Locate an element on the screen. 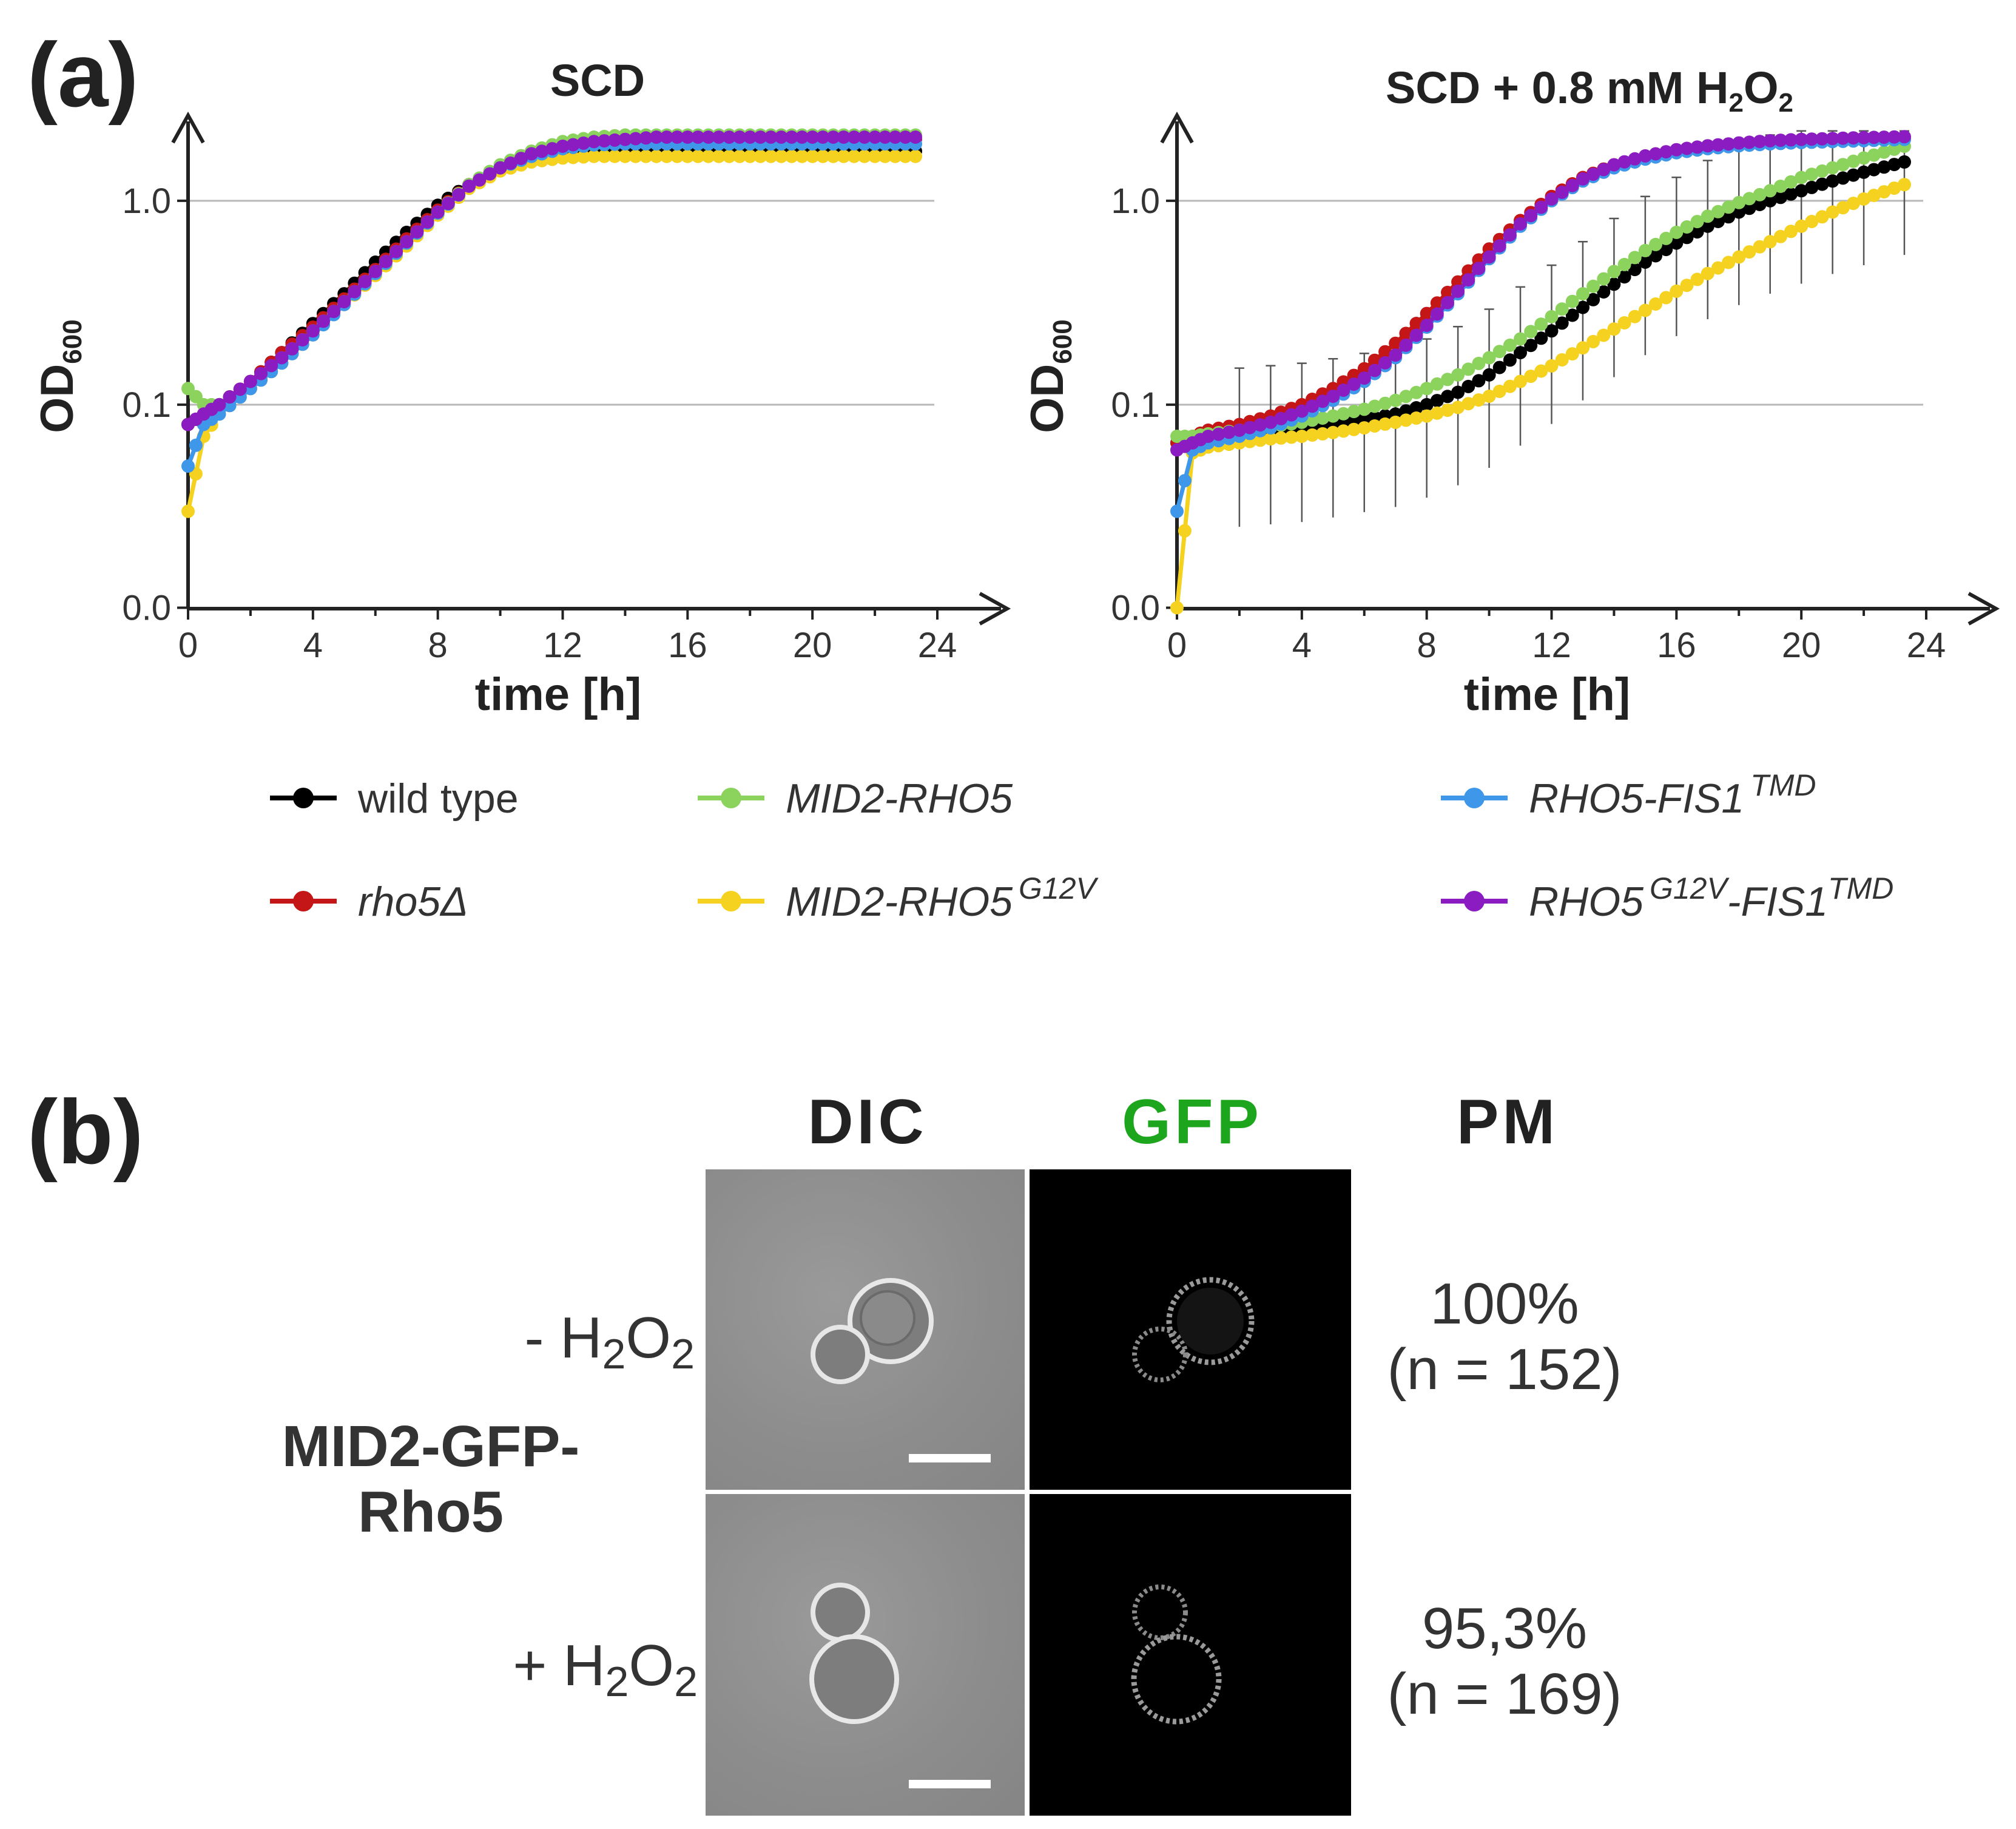 This screenshot has width=2016, height=1829. legend-label: wild type is located at coordinates (438, 799).